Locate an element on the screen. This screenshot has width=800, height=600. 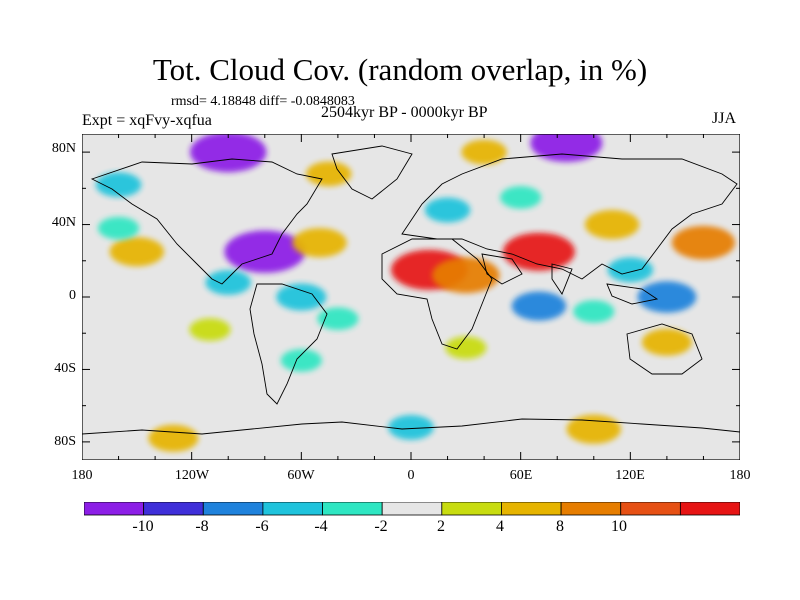
lat-label-80s: 80S is located at coordinates (65, 441).